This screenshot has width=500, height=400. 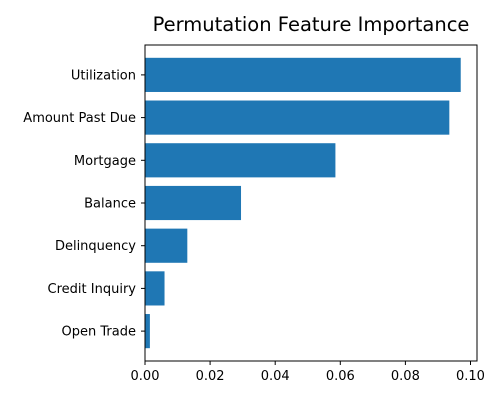 I want to click on x-tick-label: 0.08, so click(x=405, y=376).